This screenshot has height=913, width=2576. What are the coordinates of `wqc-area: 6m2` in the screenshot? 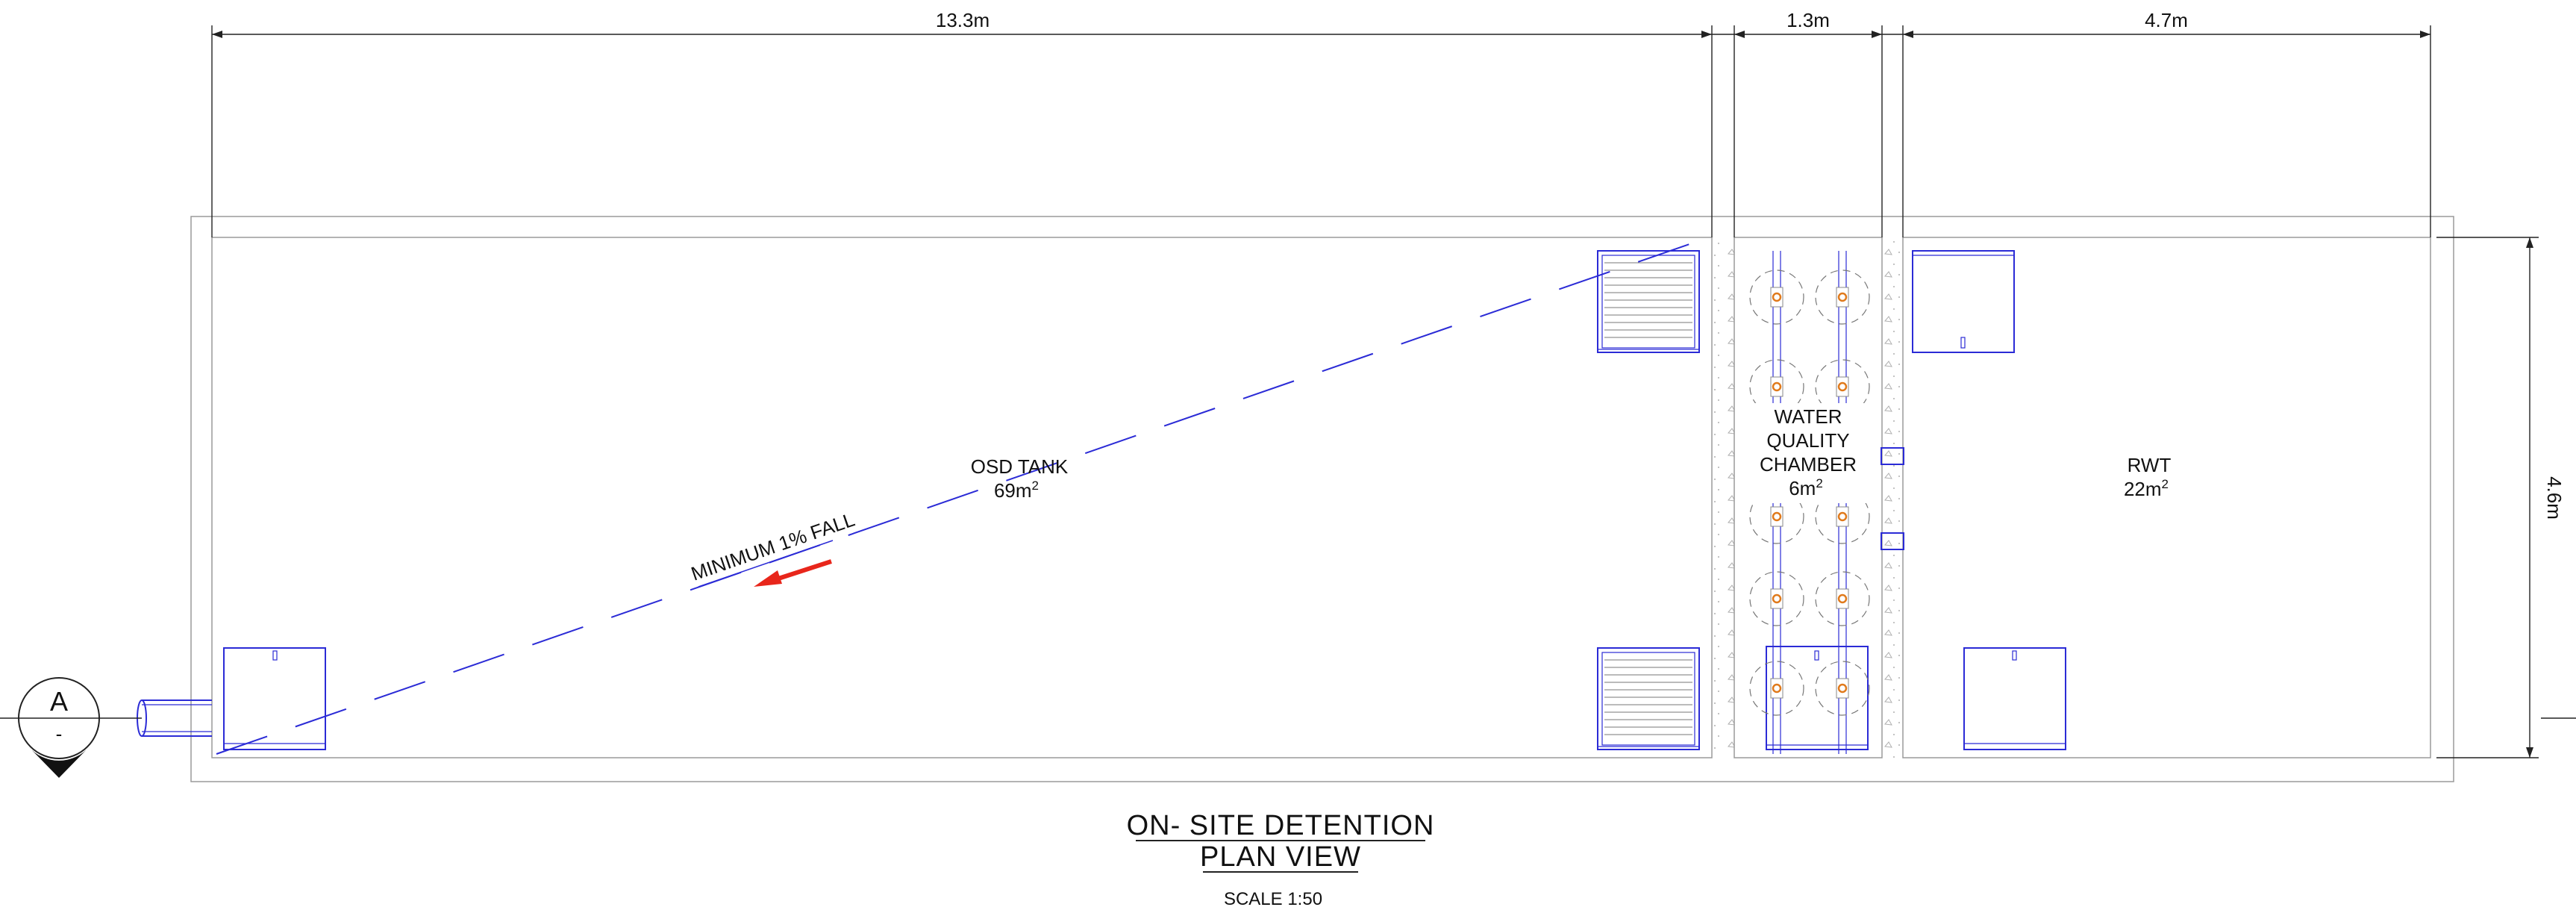 It's located at (1806, 487).